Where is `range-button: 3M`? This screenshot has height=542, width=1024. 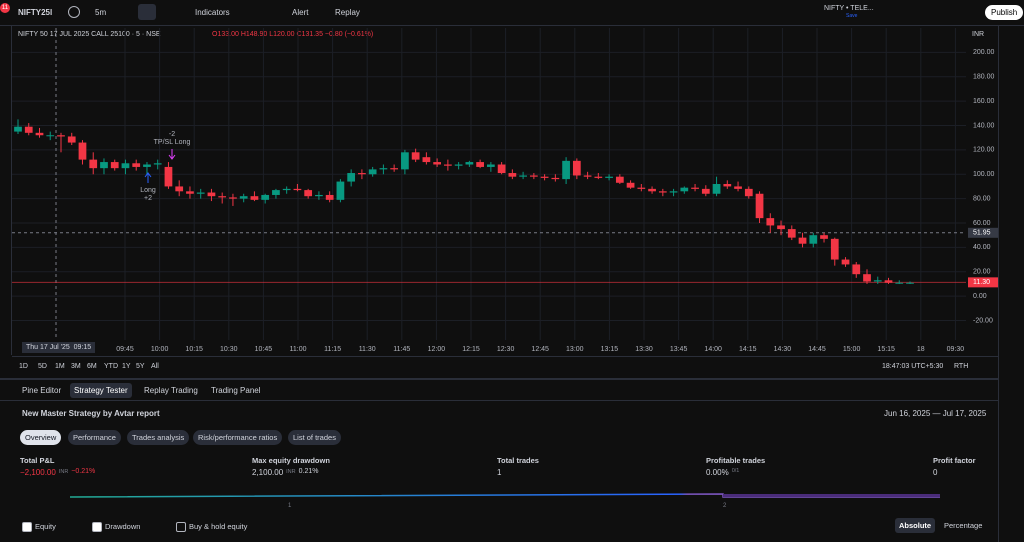
range-button: 3M is located at coordinates (76, 366).